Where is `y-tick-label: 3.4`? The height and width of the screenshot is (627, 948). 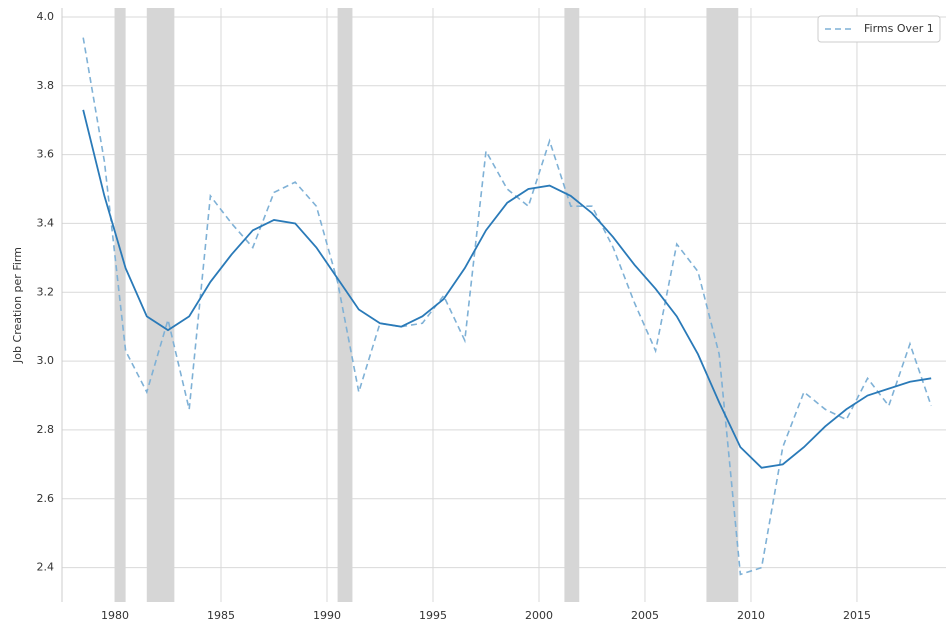
y-tick-label: 3.4 is located at coordinates (46, 222).